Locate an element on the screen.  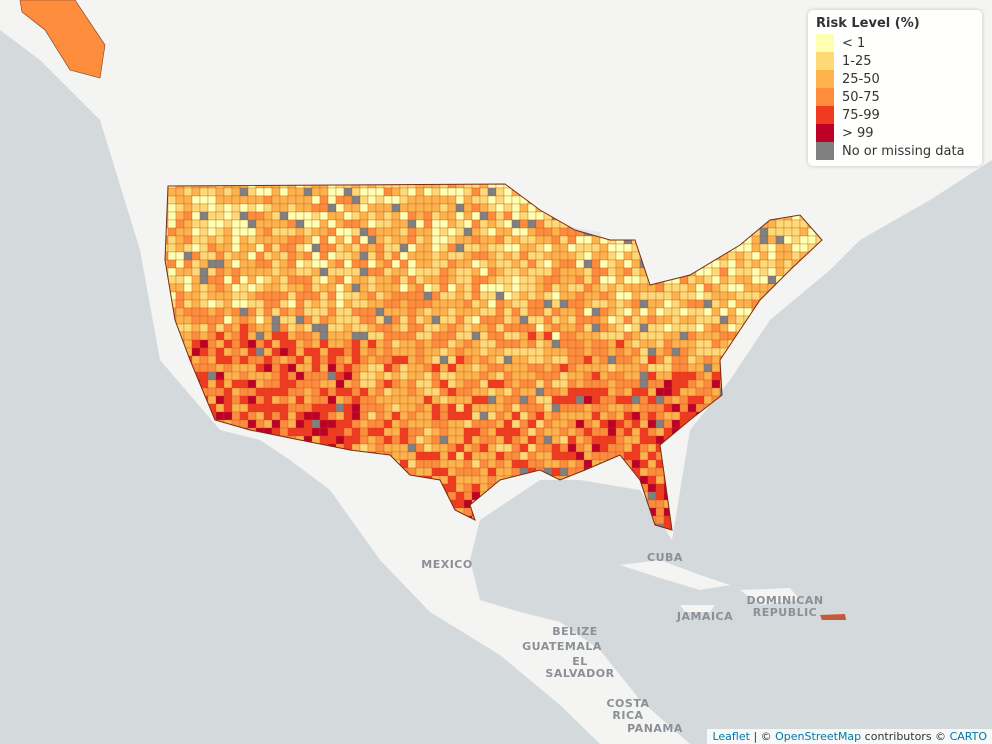
attribution-text: contributors © is located at coordinates (905, 736).